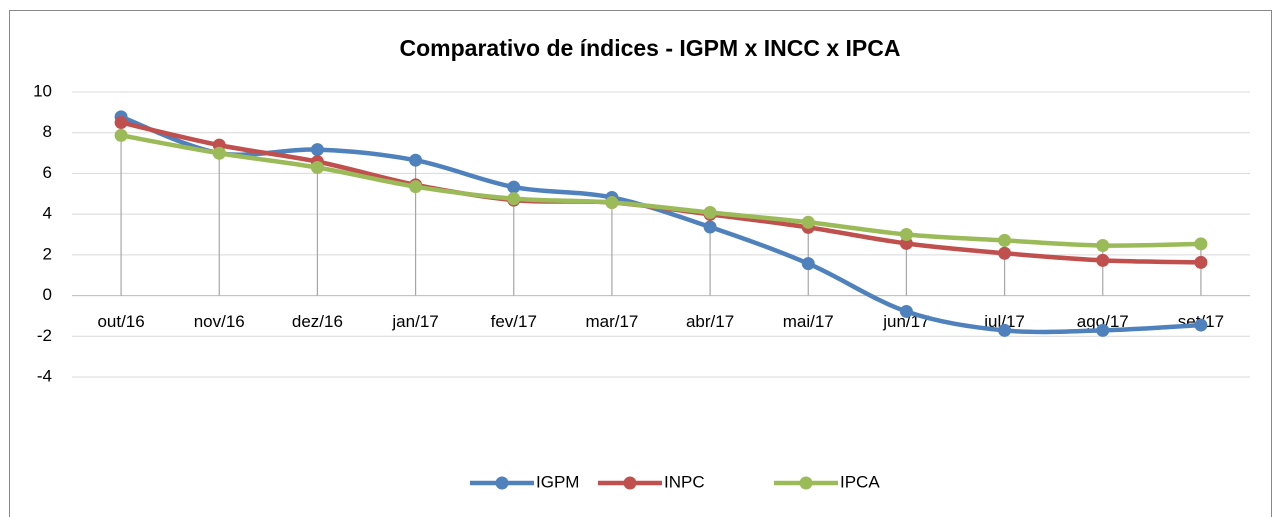 Image resolution: width=1279 pixels, height=517 pixels. Describe the element at coordinates (47, 131) in the screenshot. I see `y-tick-label: 8` at that location.